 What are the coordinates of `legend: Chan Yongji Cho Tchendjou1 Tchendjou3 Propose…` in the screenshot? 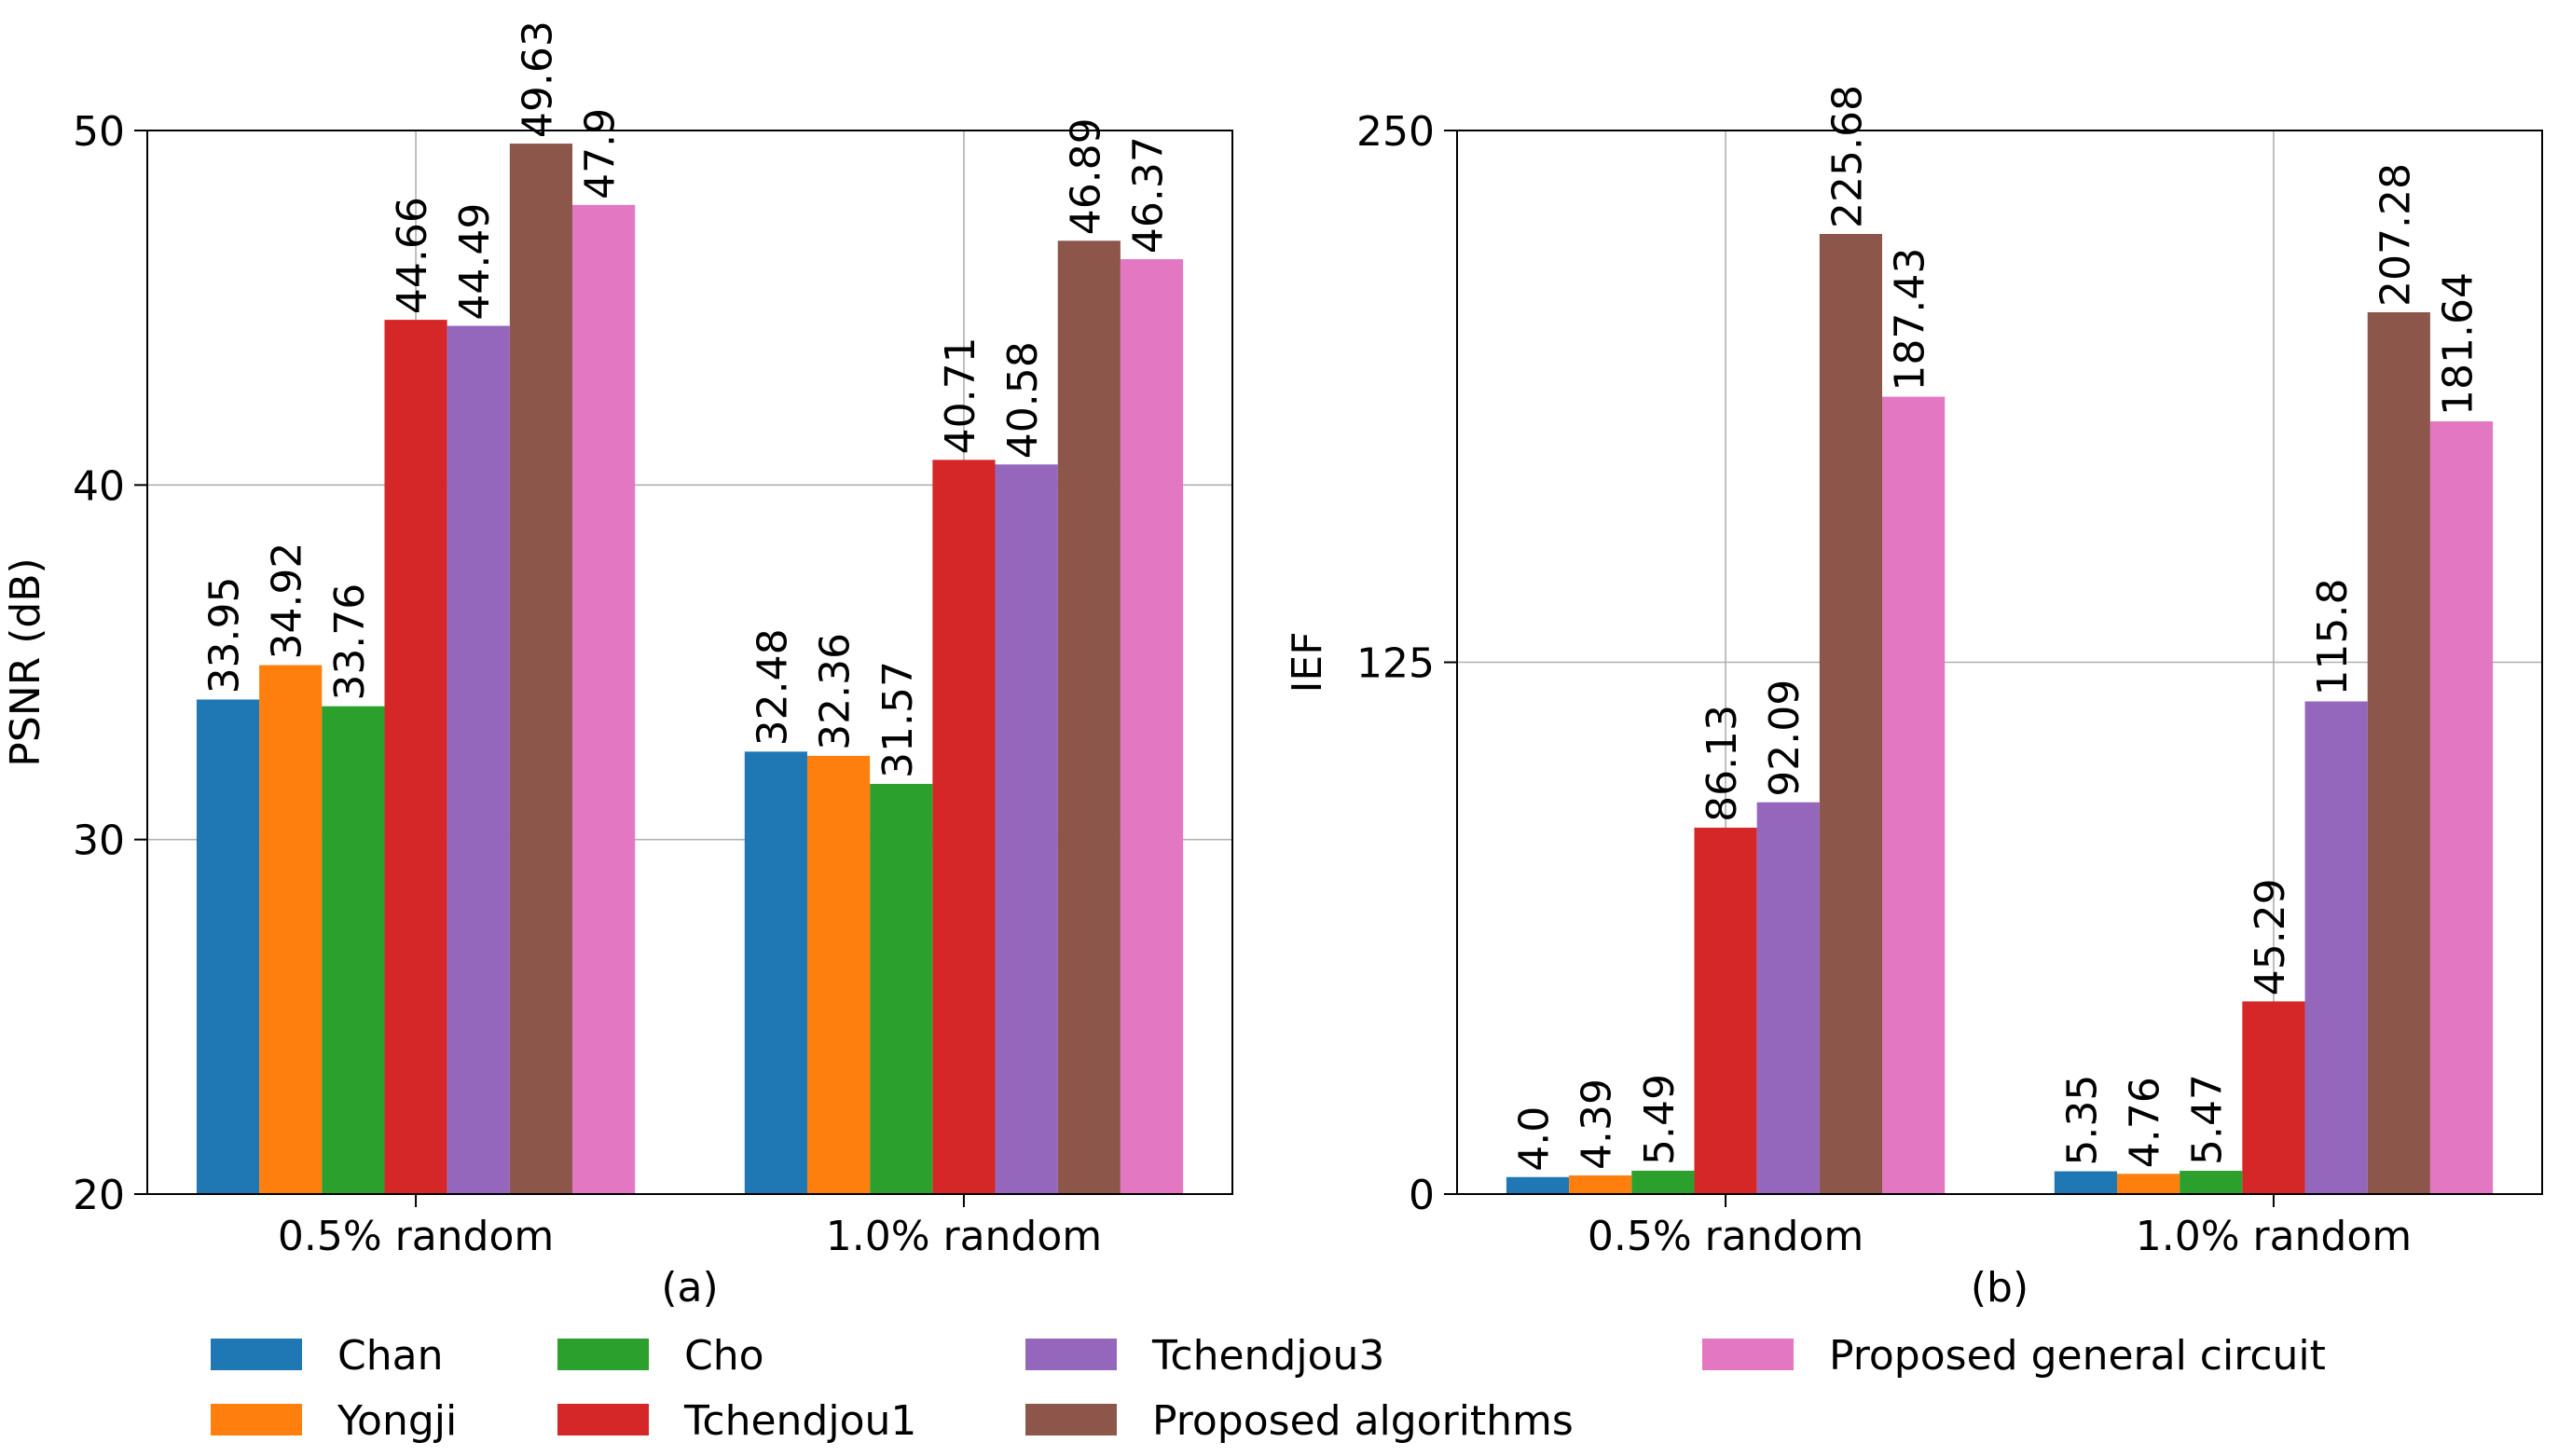 It's located at (1268, 1388).